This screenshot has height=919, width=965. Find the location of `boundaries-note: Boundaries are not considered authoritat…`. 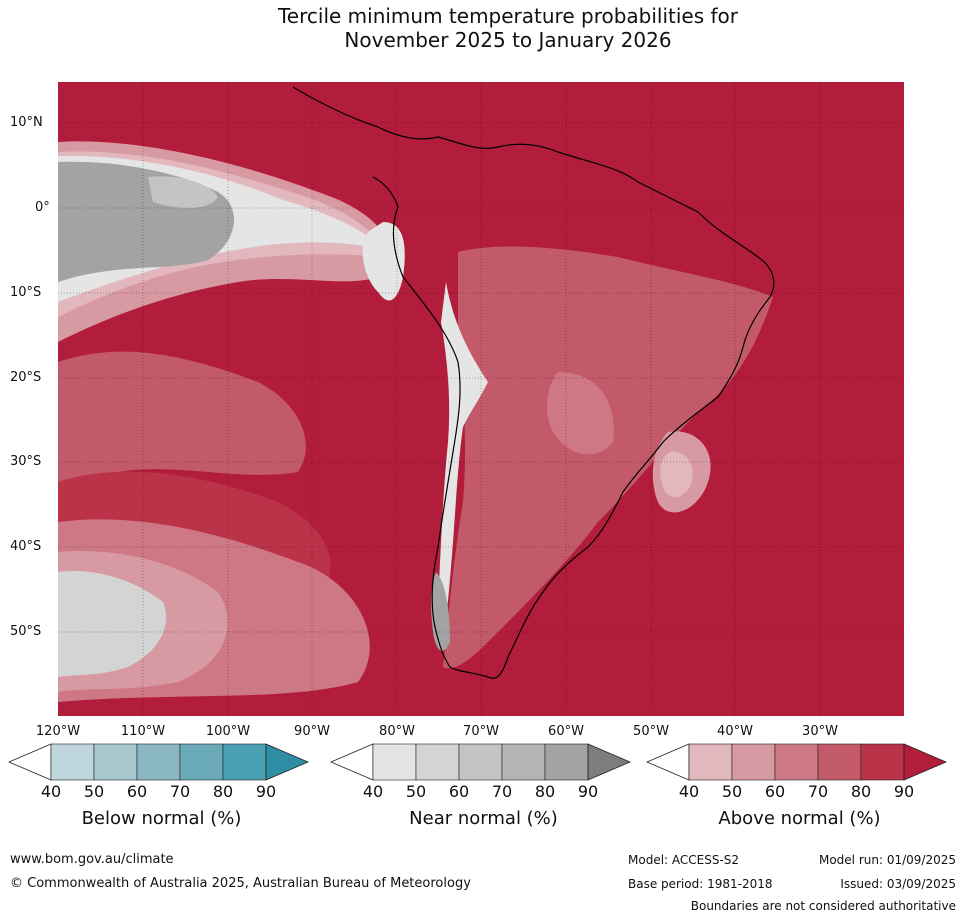

boundaries-note: Boundaries are not considered authoritat… is located at coordinates (823, 906).